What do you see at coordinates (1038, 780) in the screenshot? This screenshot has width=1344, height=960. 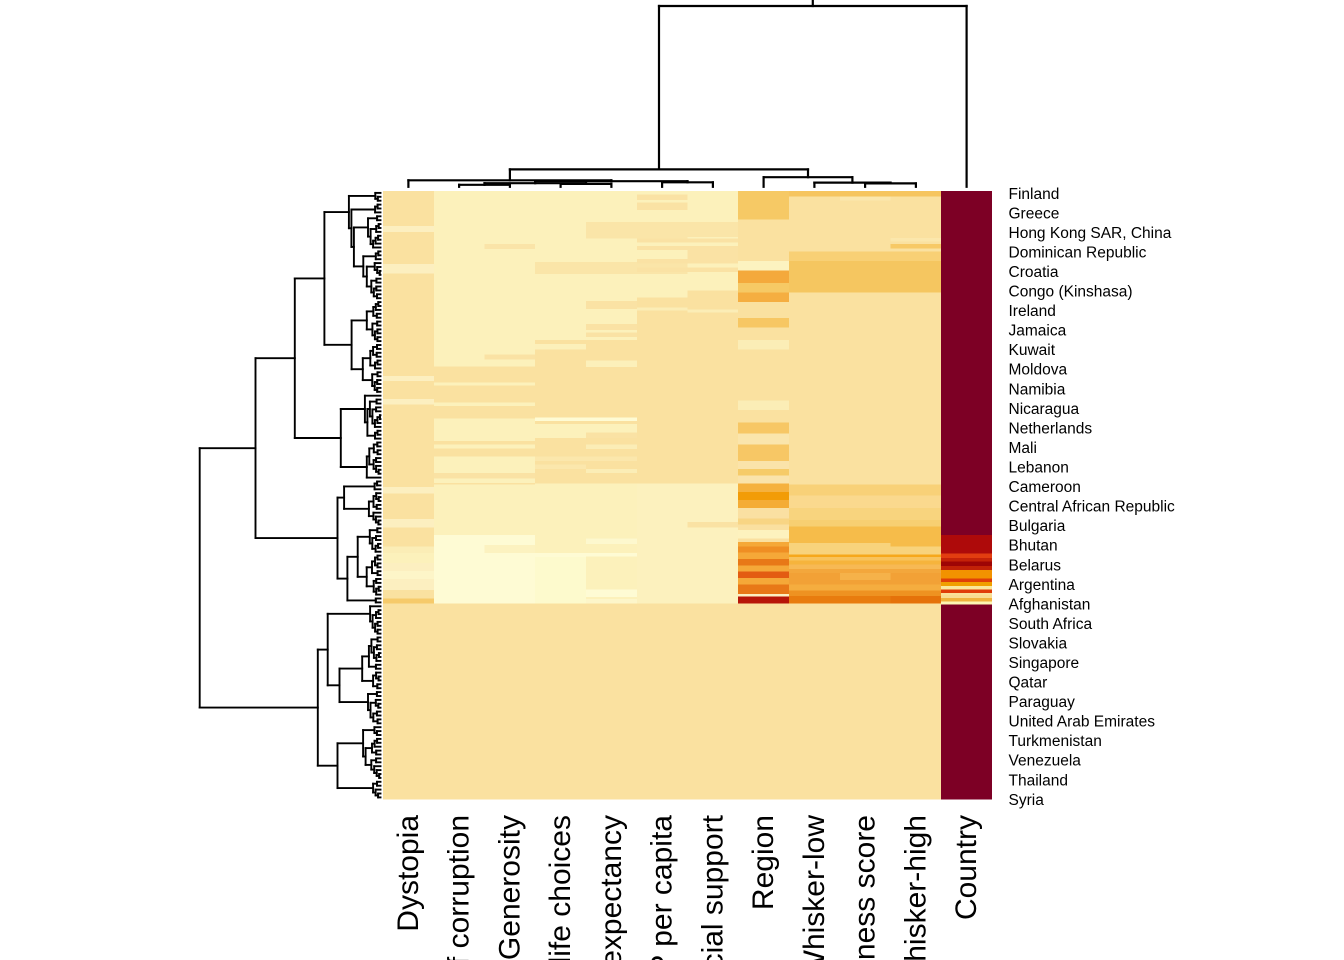 I see `svg-text: Thailand` at bounding box center [1038, 780].